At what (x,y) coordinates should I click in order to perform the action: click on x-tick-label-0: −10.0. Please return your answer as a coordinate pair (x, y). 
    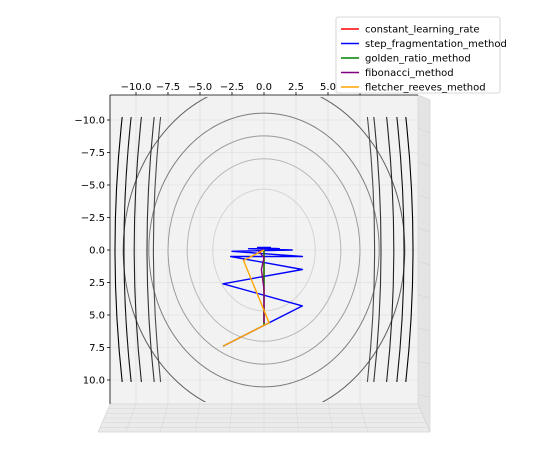
    Looking at the image, I should click on (136, 87).